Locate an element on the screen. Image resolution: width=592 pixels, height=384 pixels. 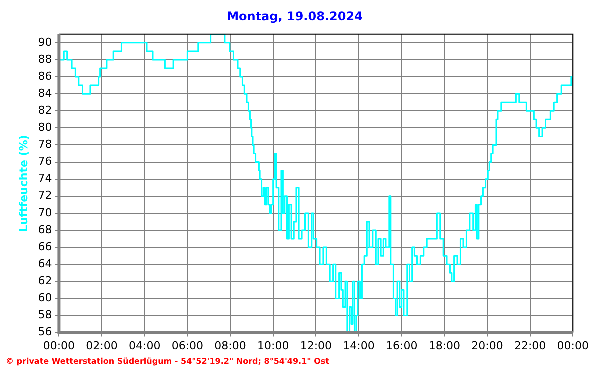
y-tick-label: 64 is located at coordinates (45, 263).